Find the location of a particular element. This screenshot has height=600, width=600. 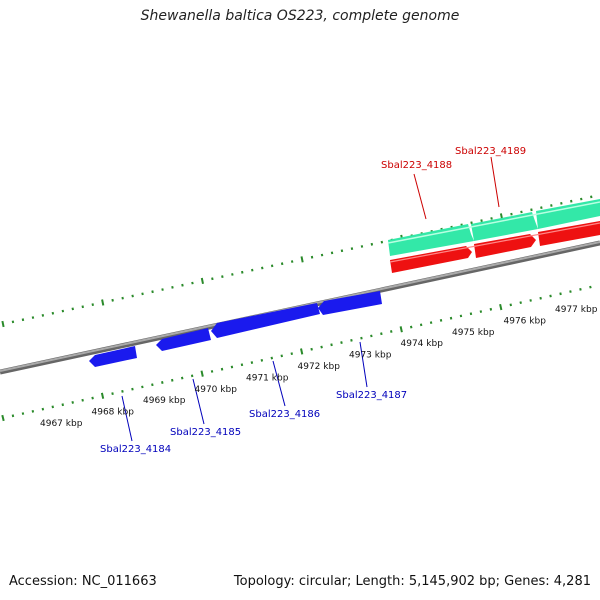

gene-track-highlight is located at coordinates (493, 222).